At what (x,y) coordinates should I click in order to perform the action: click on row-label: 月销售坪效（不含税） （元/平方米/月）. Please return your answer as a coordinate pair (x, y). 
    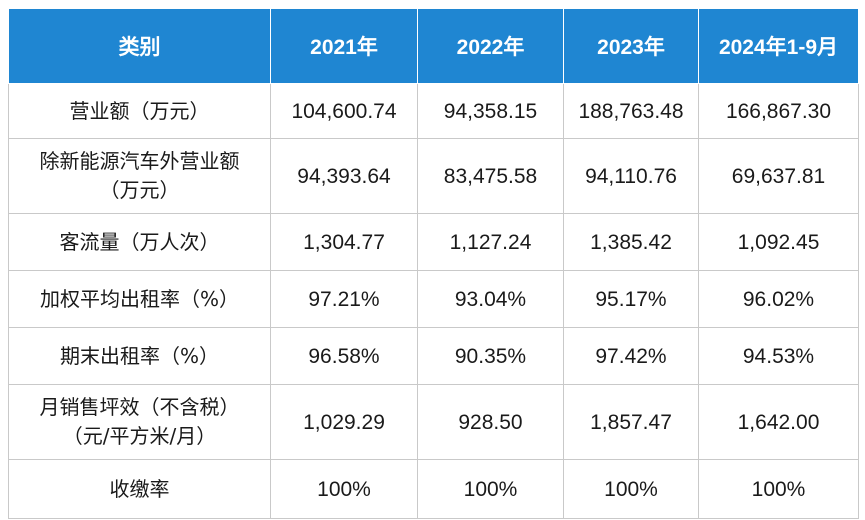
    Looking at the image, I should click on (139, 422).